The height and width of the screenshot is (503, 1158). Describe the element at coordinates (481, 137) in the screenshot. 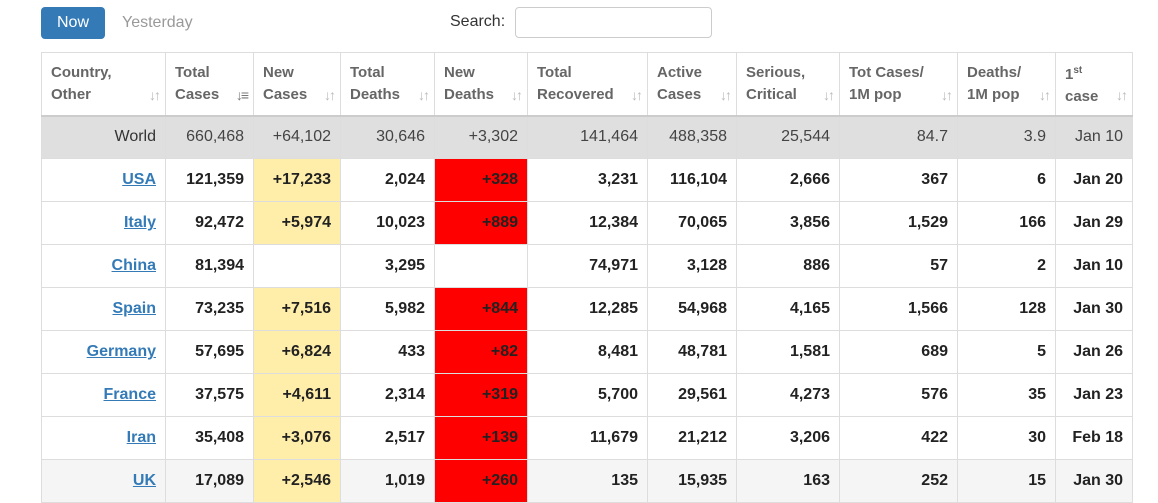

I see `new-deaths-cell: +3,302` at that location.